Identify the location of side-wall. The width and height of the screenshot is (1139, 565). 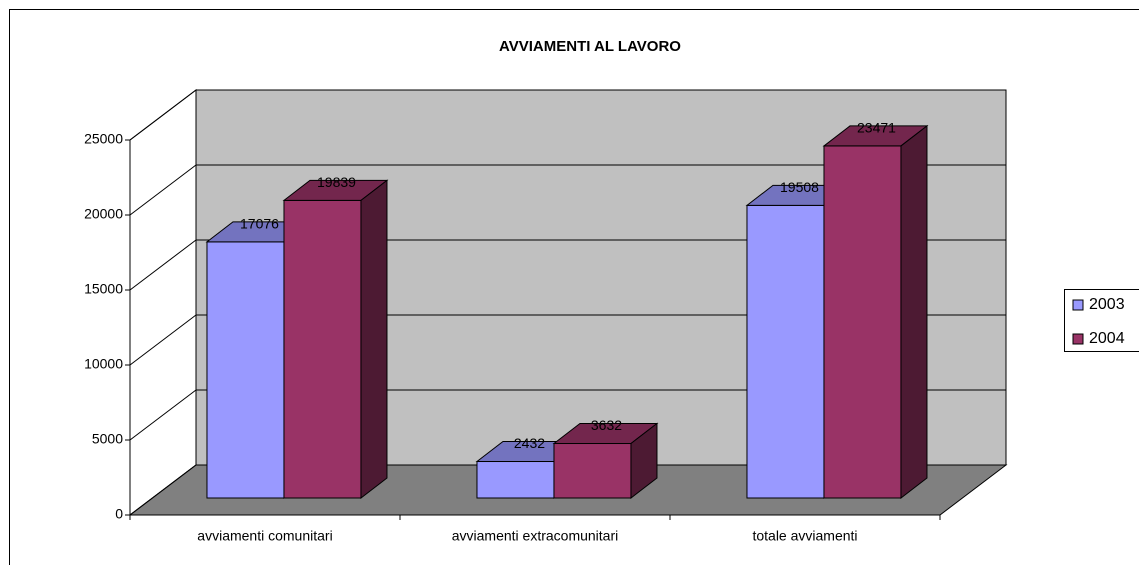
(163, 302).